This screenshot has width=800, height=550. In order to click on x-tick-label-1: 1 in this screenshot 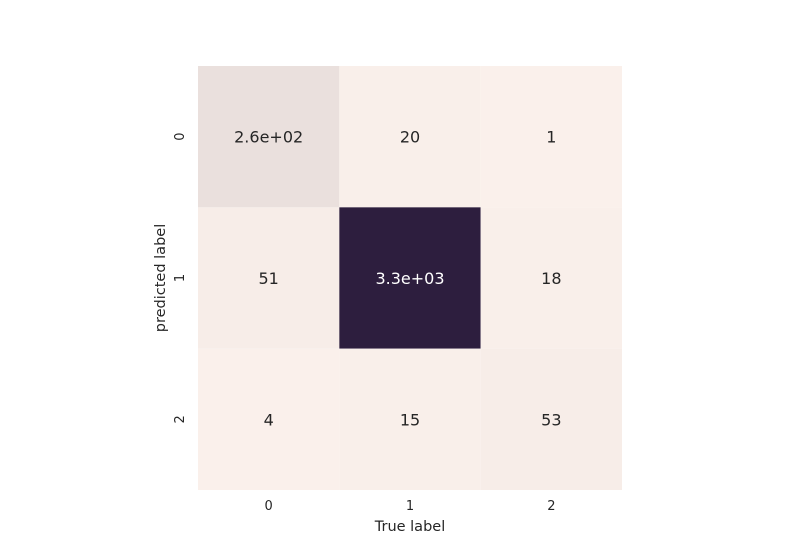, I will do `click(410, 506)`.